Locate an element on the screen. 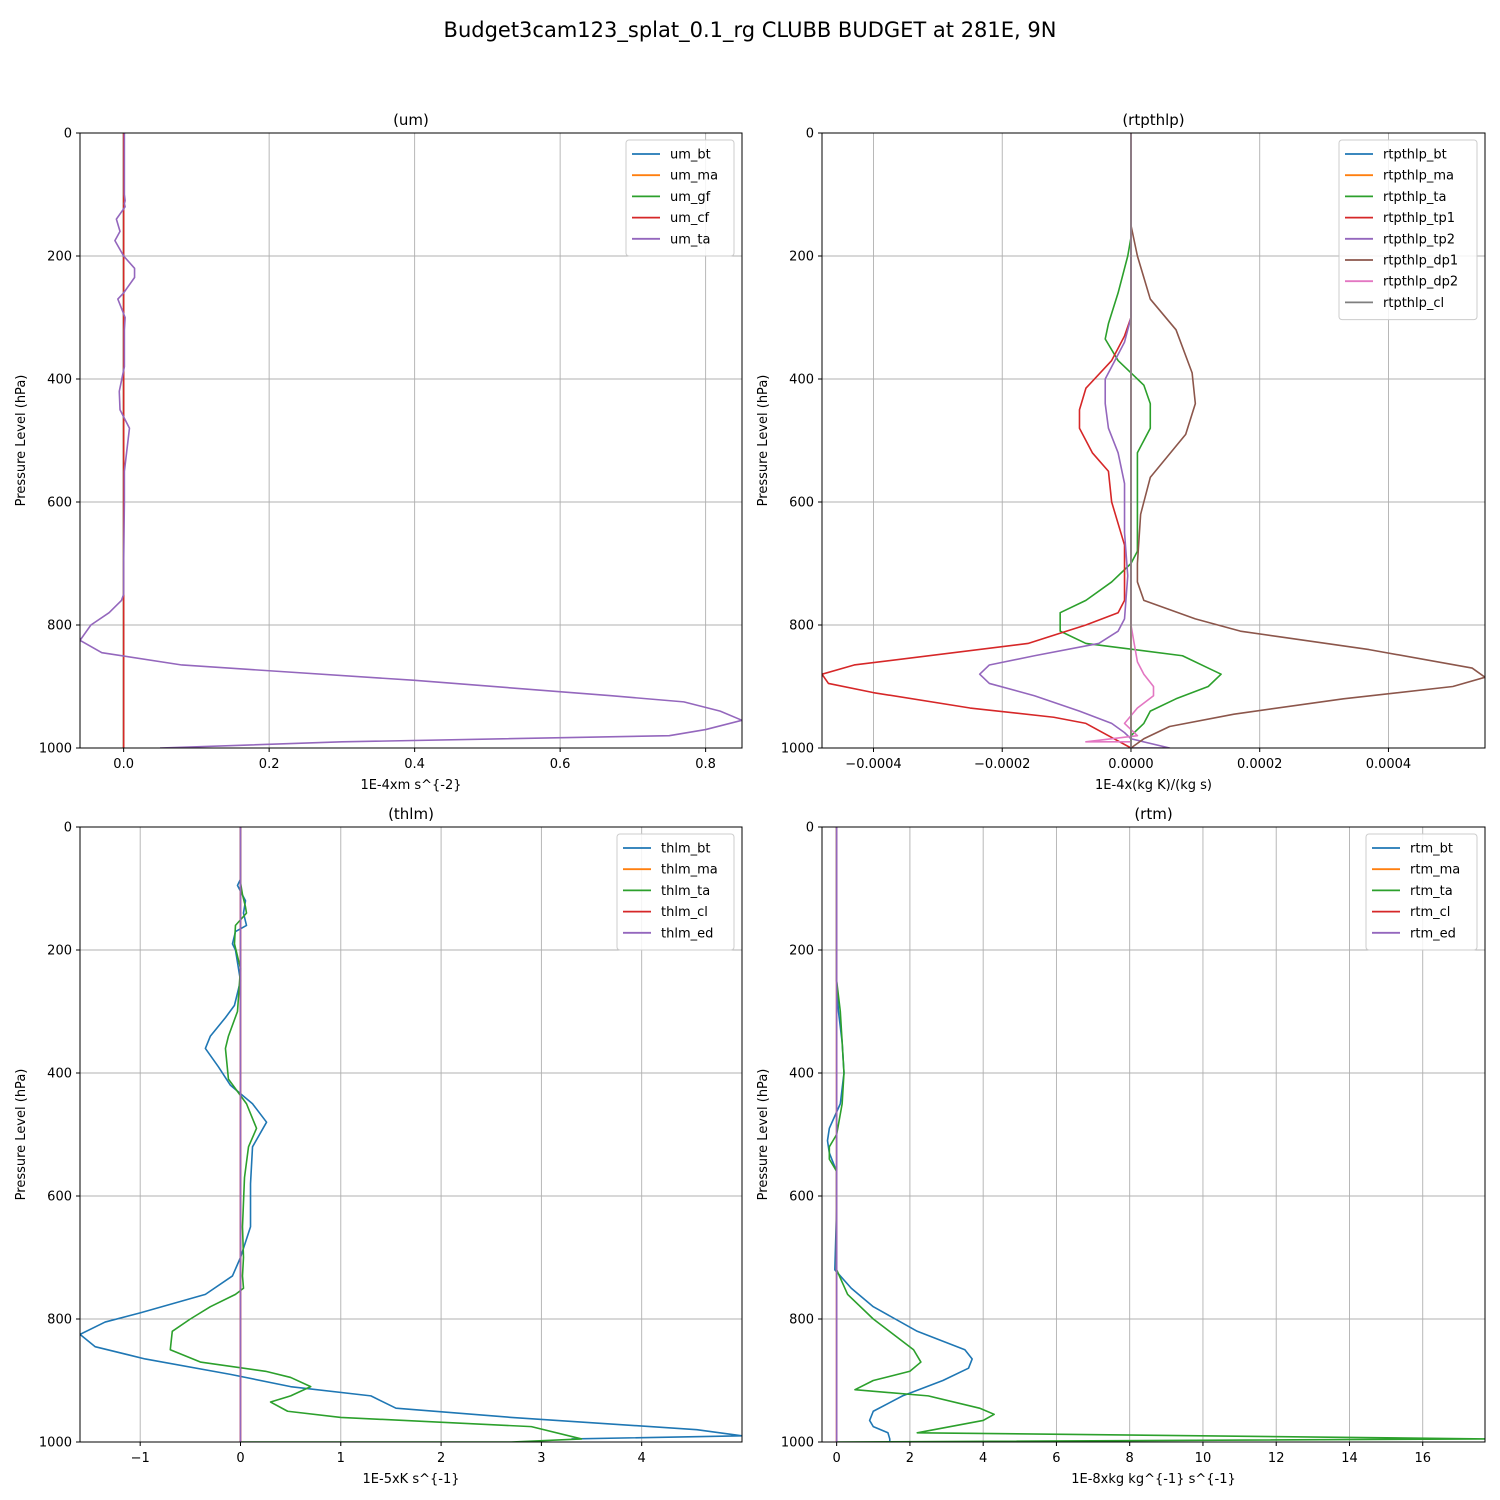 Image resolution: width=1500 pixels, height=1500 pixels. x-tick-label: 0.8 is located at coordinates (705, 764).